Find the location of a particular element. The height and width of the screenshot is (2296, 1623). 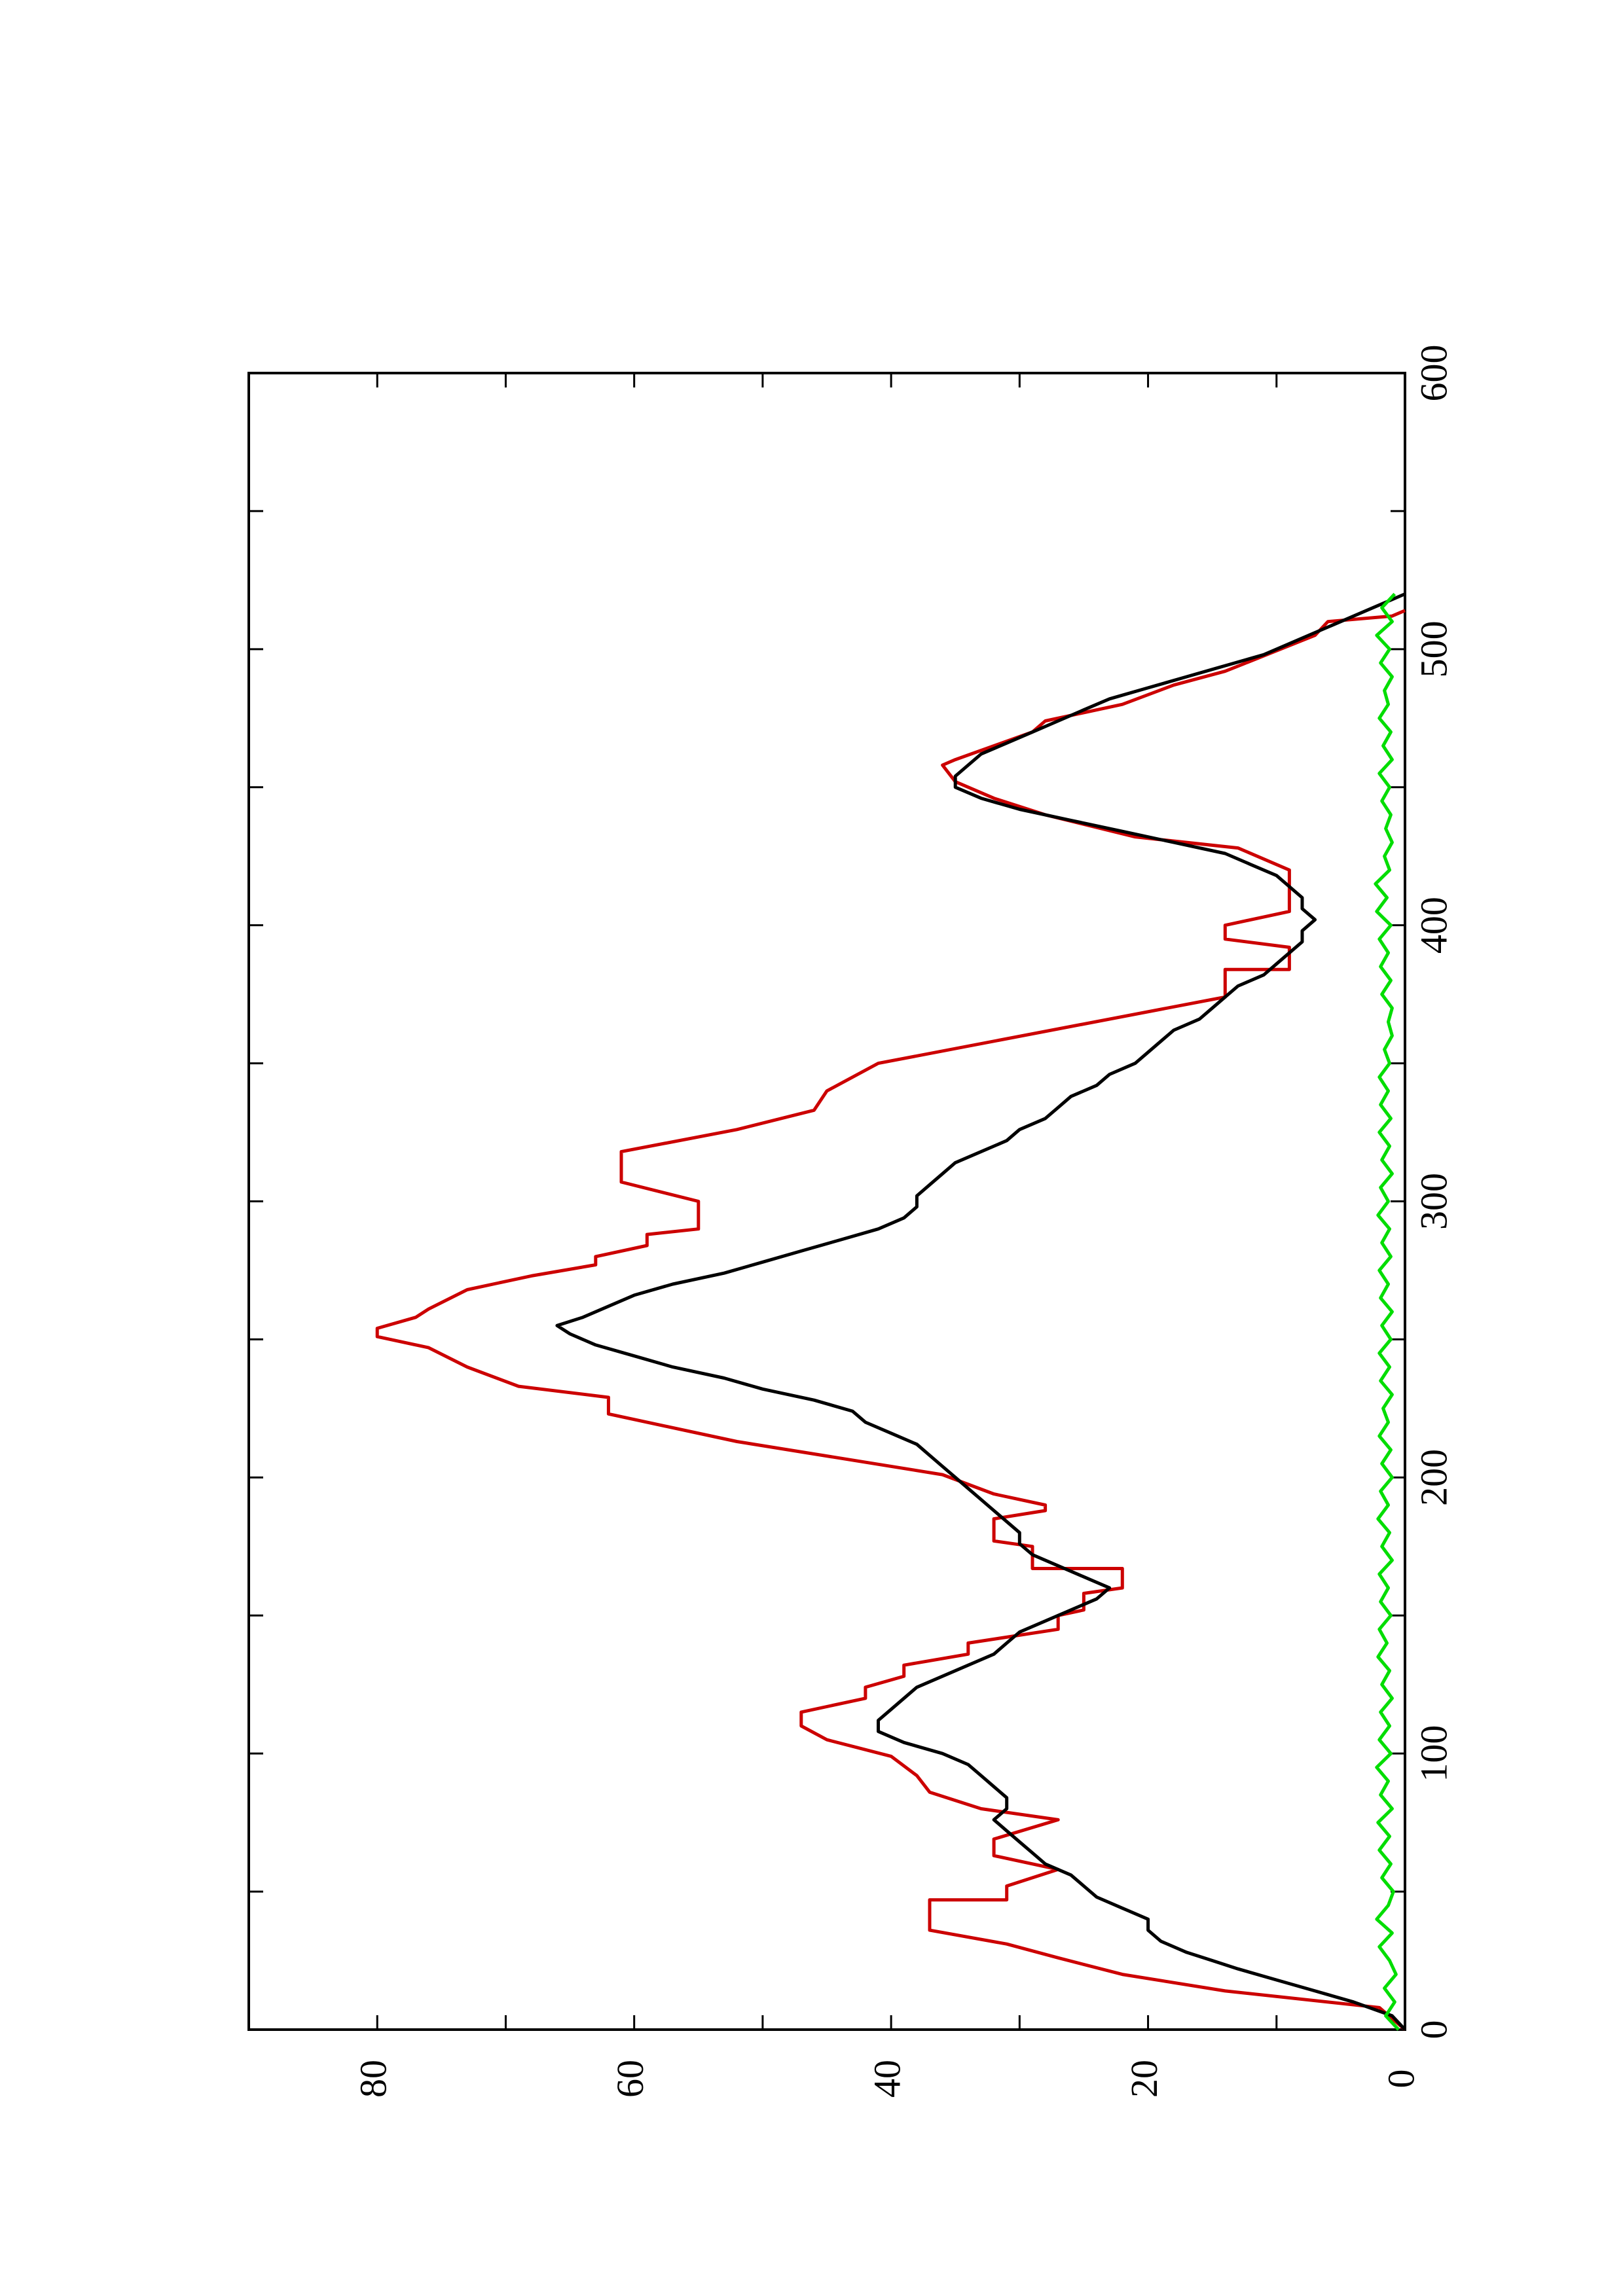

x-tick-label: 500 is located at coordinates (1433, 648).